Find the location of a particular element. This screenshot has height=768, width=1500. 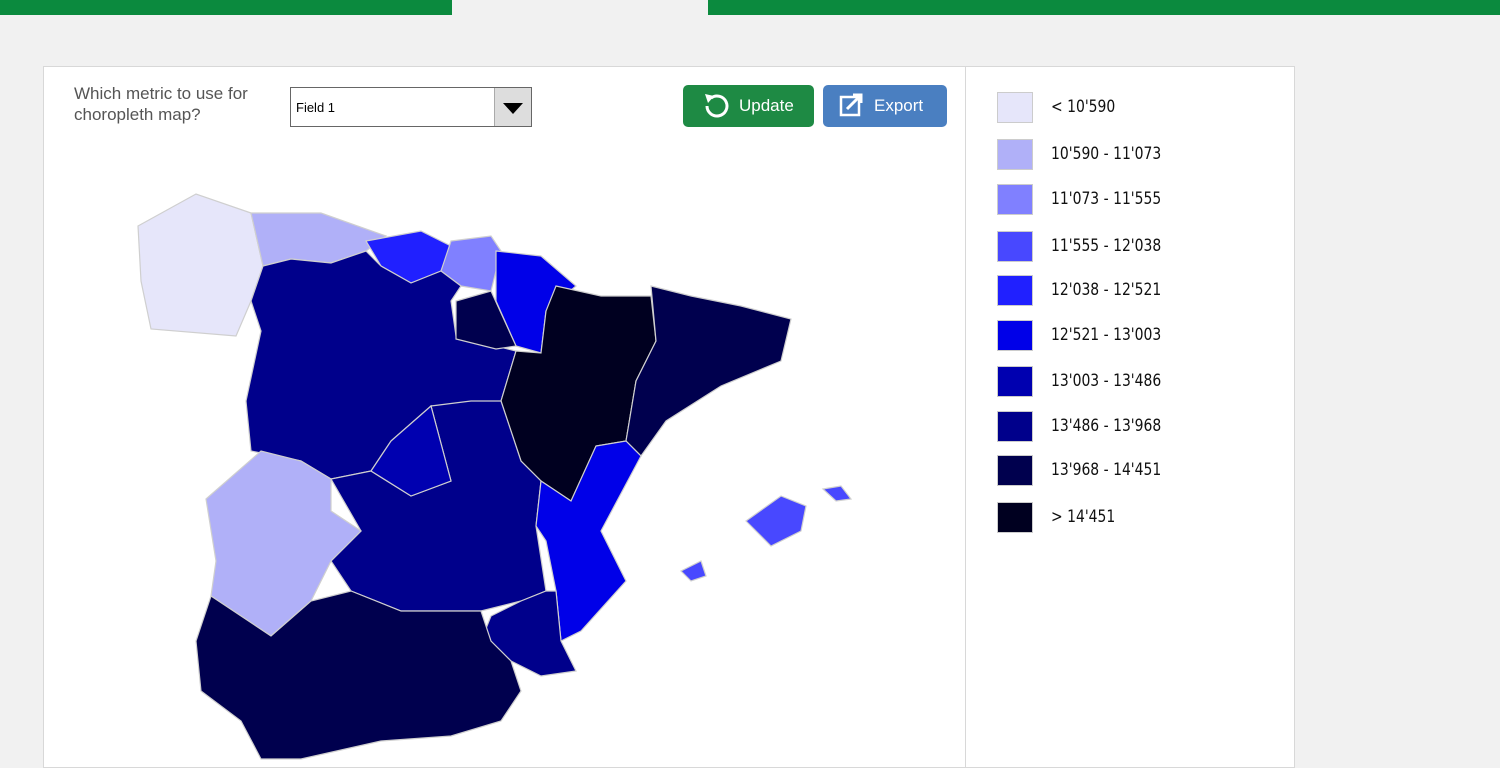

legend-label: 13'968 - 14'451 is located at coordinates (1106, 470).